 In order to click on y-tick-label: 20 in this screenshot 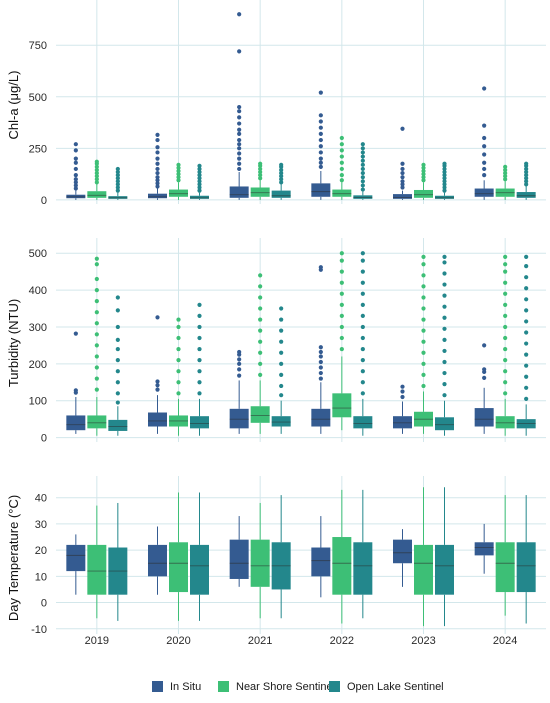, I will do `click(41, 551)`.